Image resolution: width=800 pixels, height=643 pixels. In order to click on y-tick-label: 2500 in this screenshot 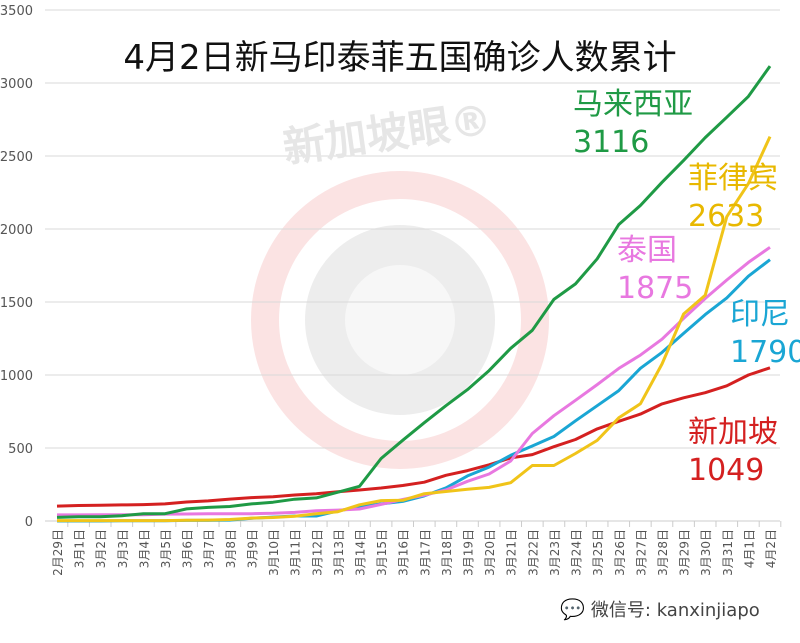, I will do `click(16, 157)`.